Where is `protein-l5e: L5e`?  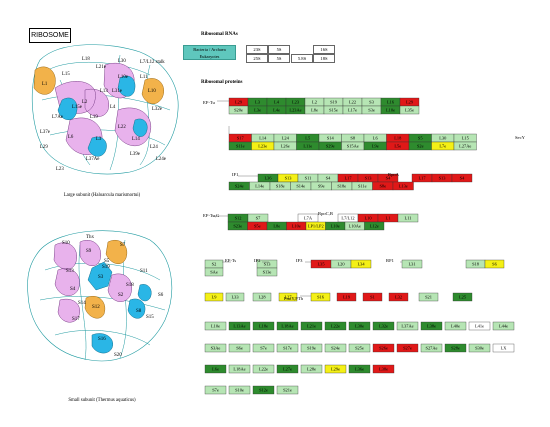
protein-l5e: L5e is located at coordinates (398, 146).